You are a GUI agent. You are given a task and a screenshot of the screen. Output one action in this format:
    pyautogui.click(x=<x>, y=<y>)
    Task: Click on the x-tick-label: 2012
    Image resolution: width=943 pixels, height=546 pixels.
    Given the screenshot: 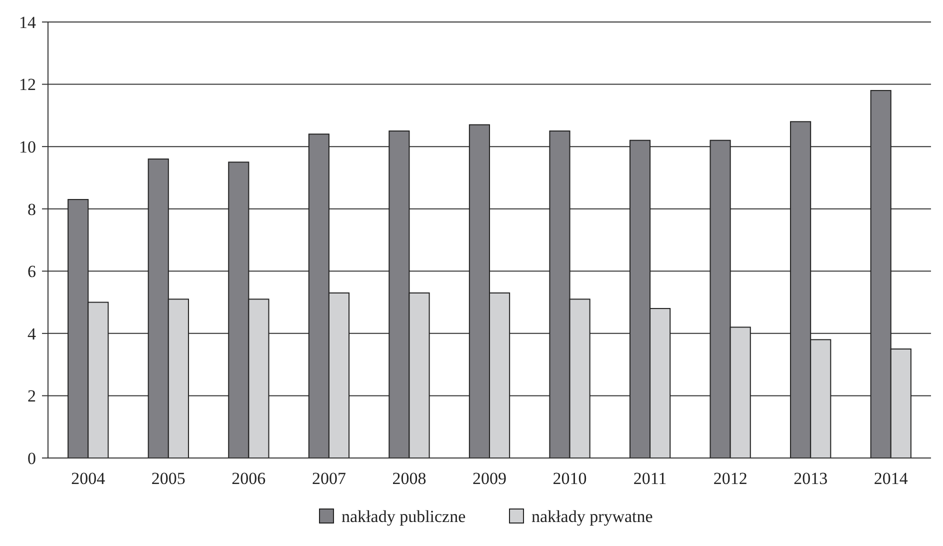 What is the action you would take?
    pyautogui.click(x=730, y=478)
    